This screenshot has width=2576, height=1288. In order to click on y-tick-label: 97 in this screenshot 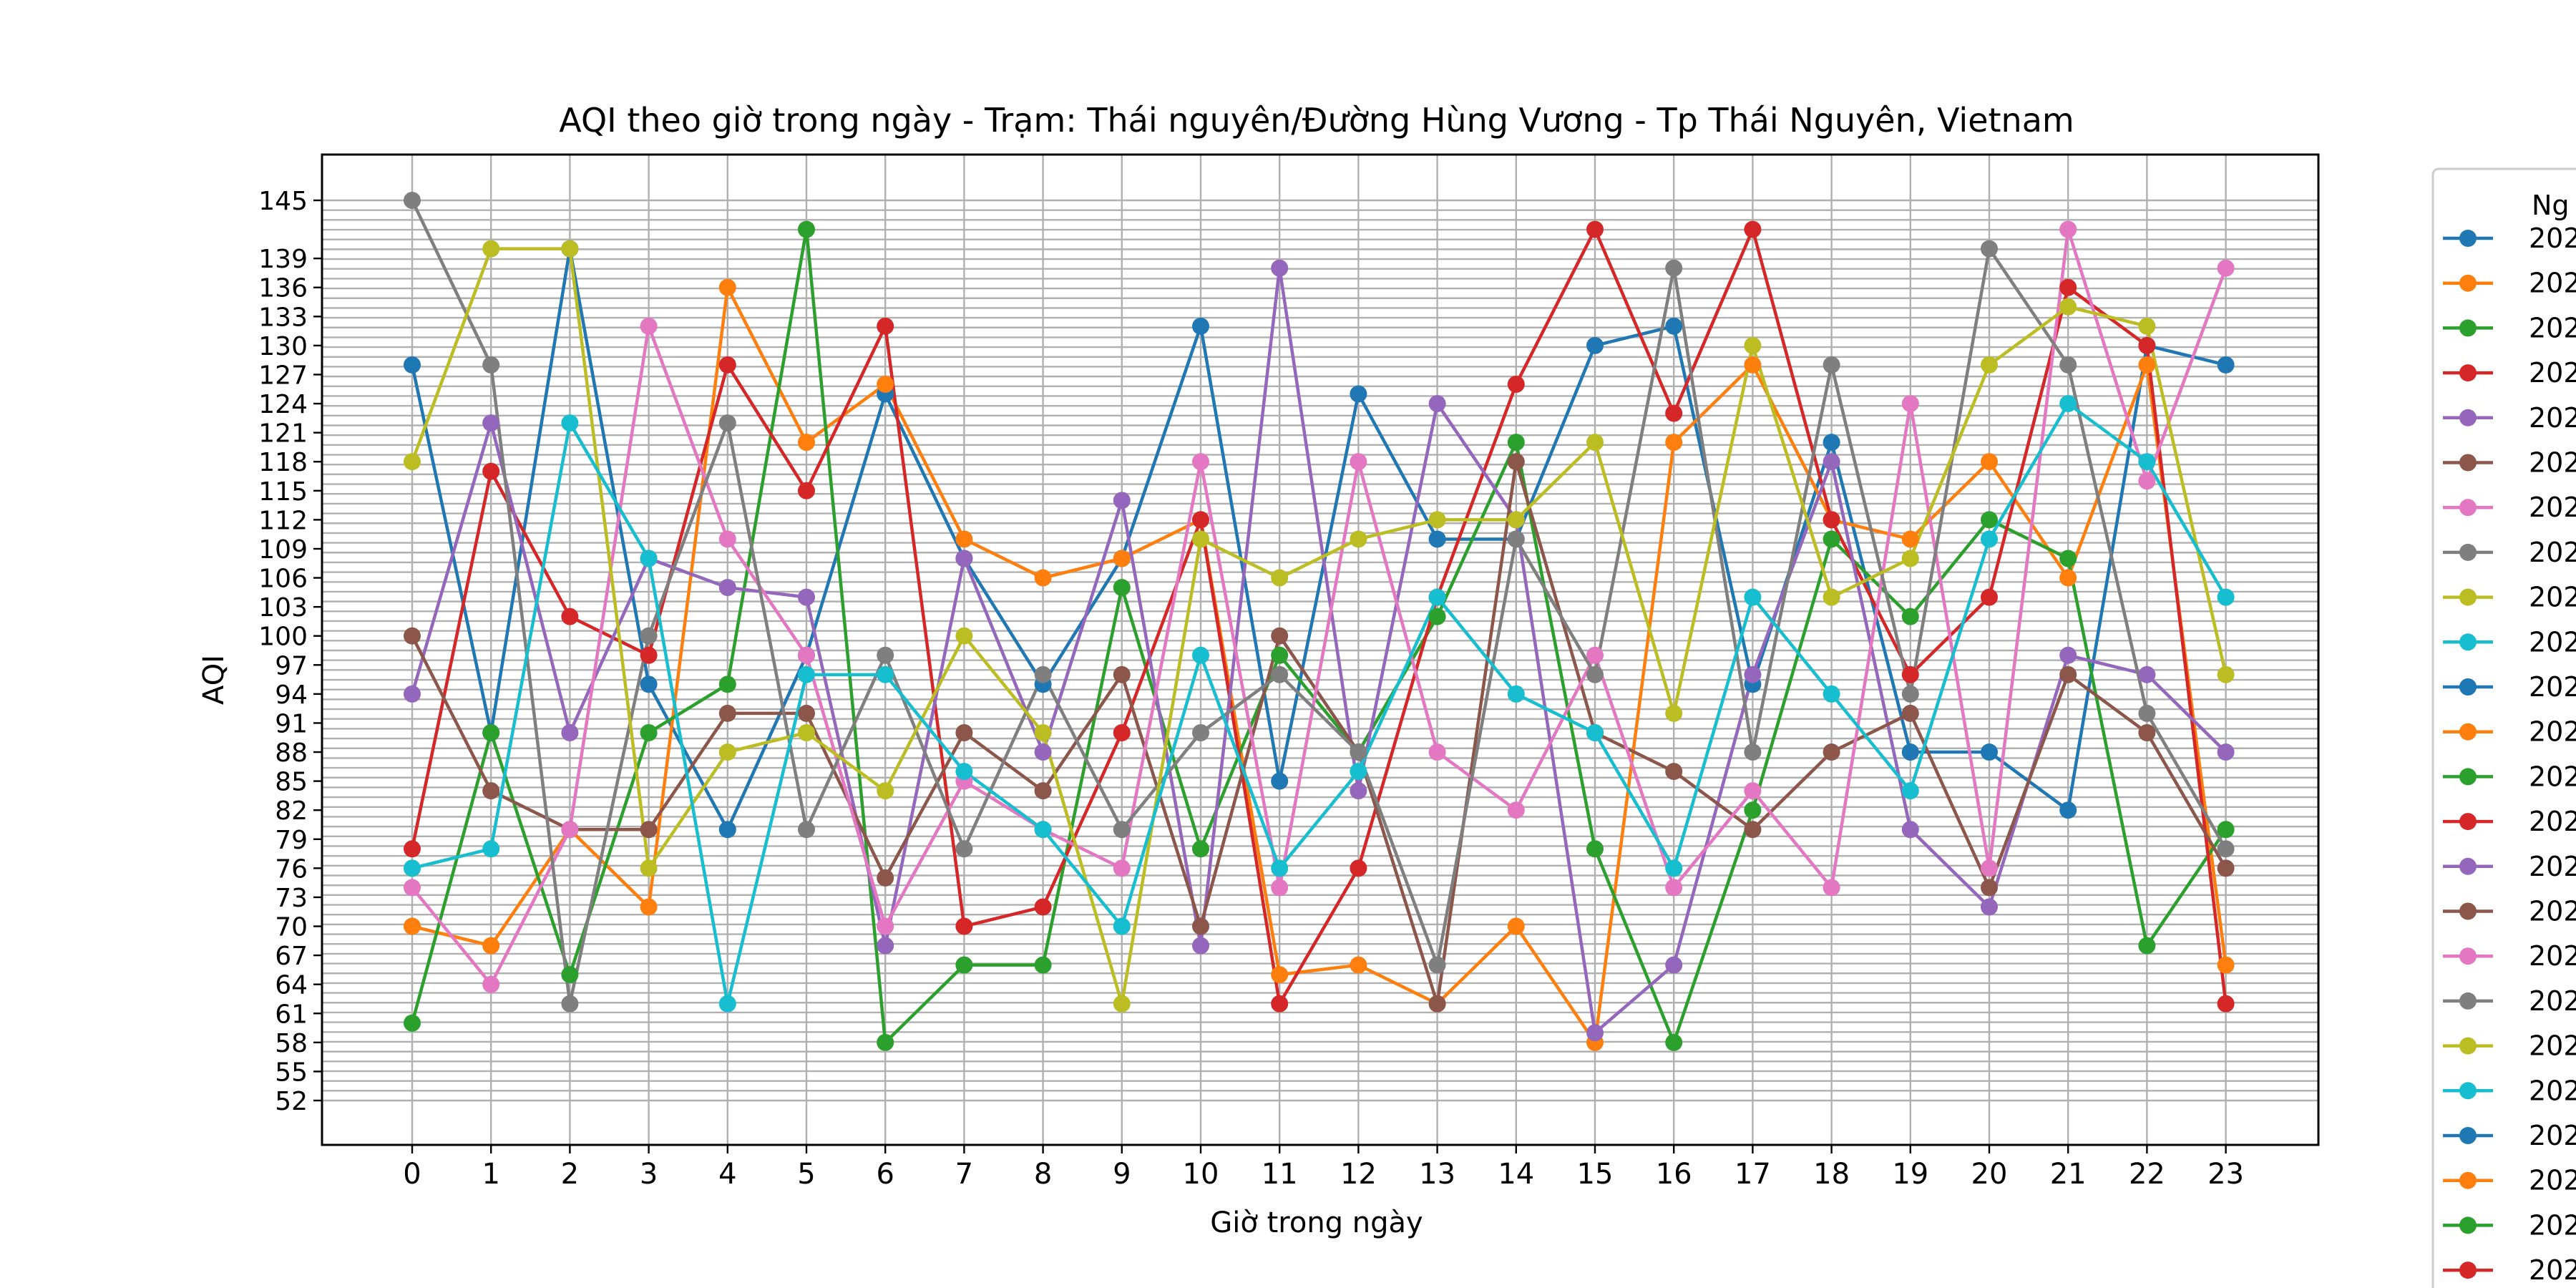, I will do `click(291, 665)`.